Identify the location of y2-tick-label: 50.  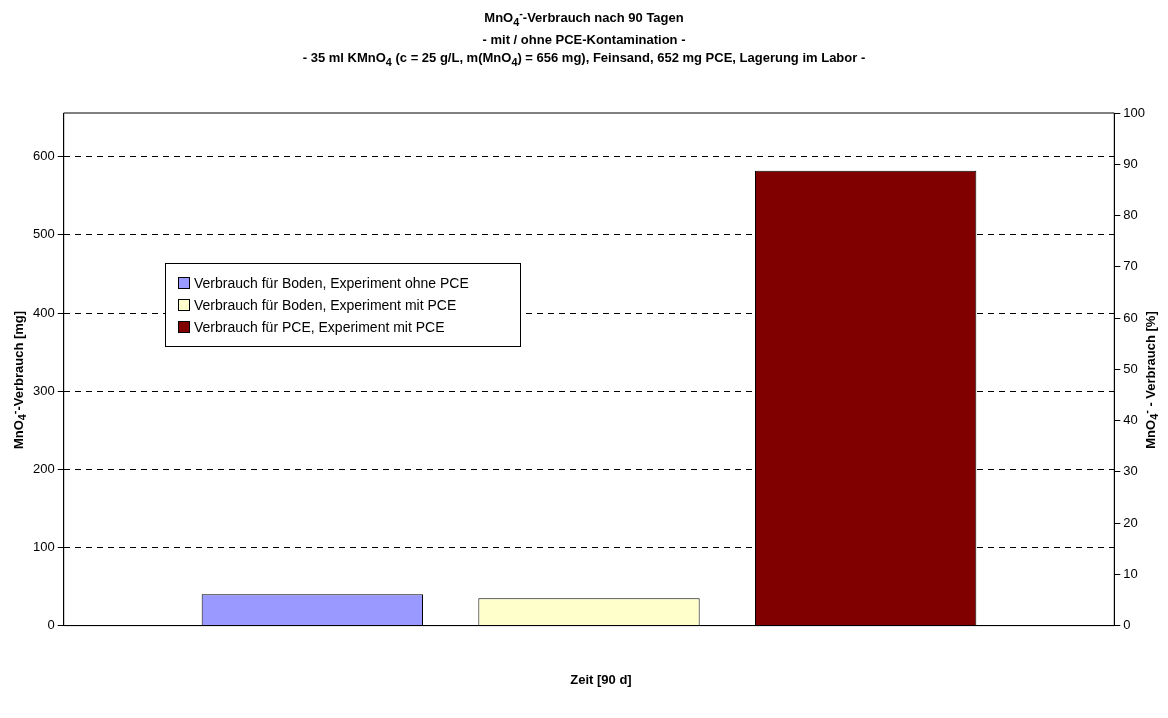
(1130, 368).